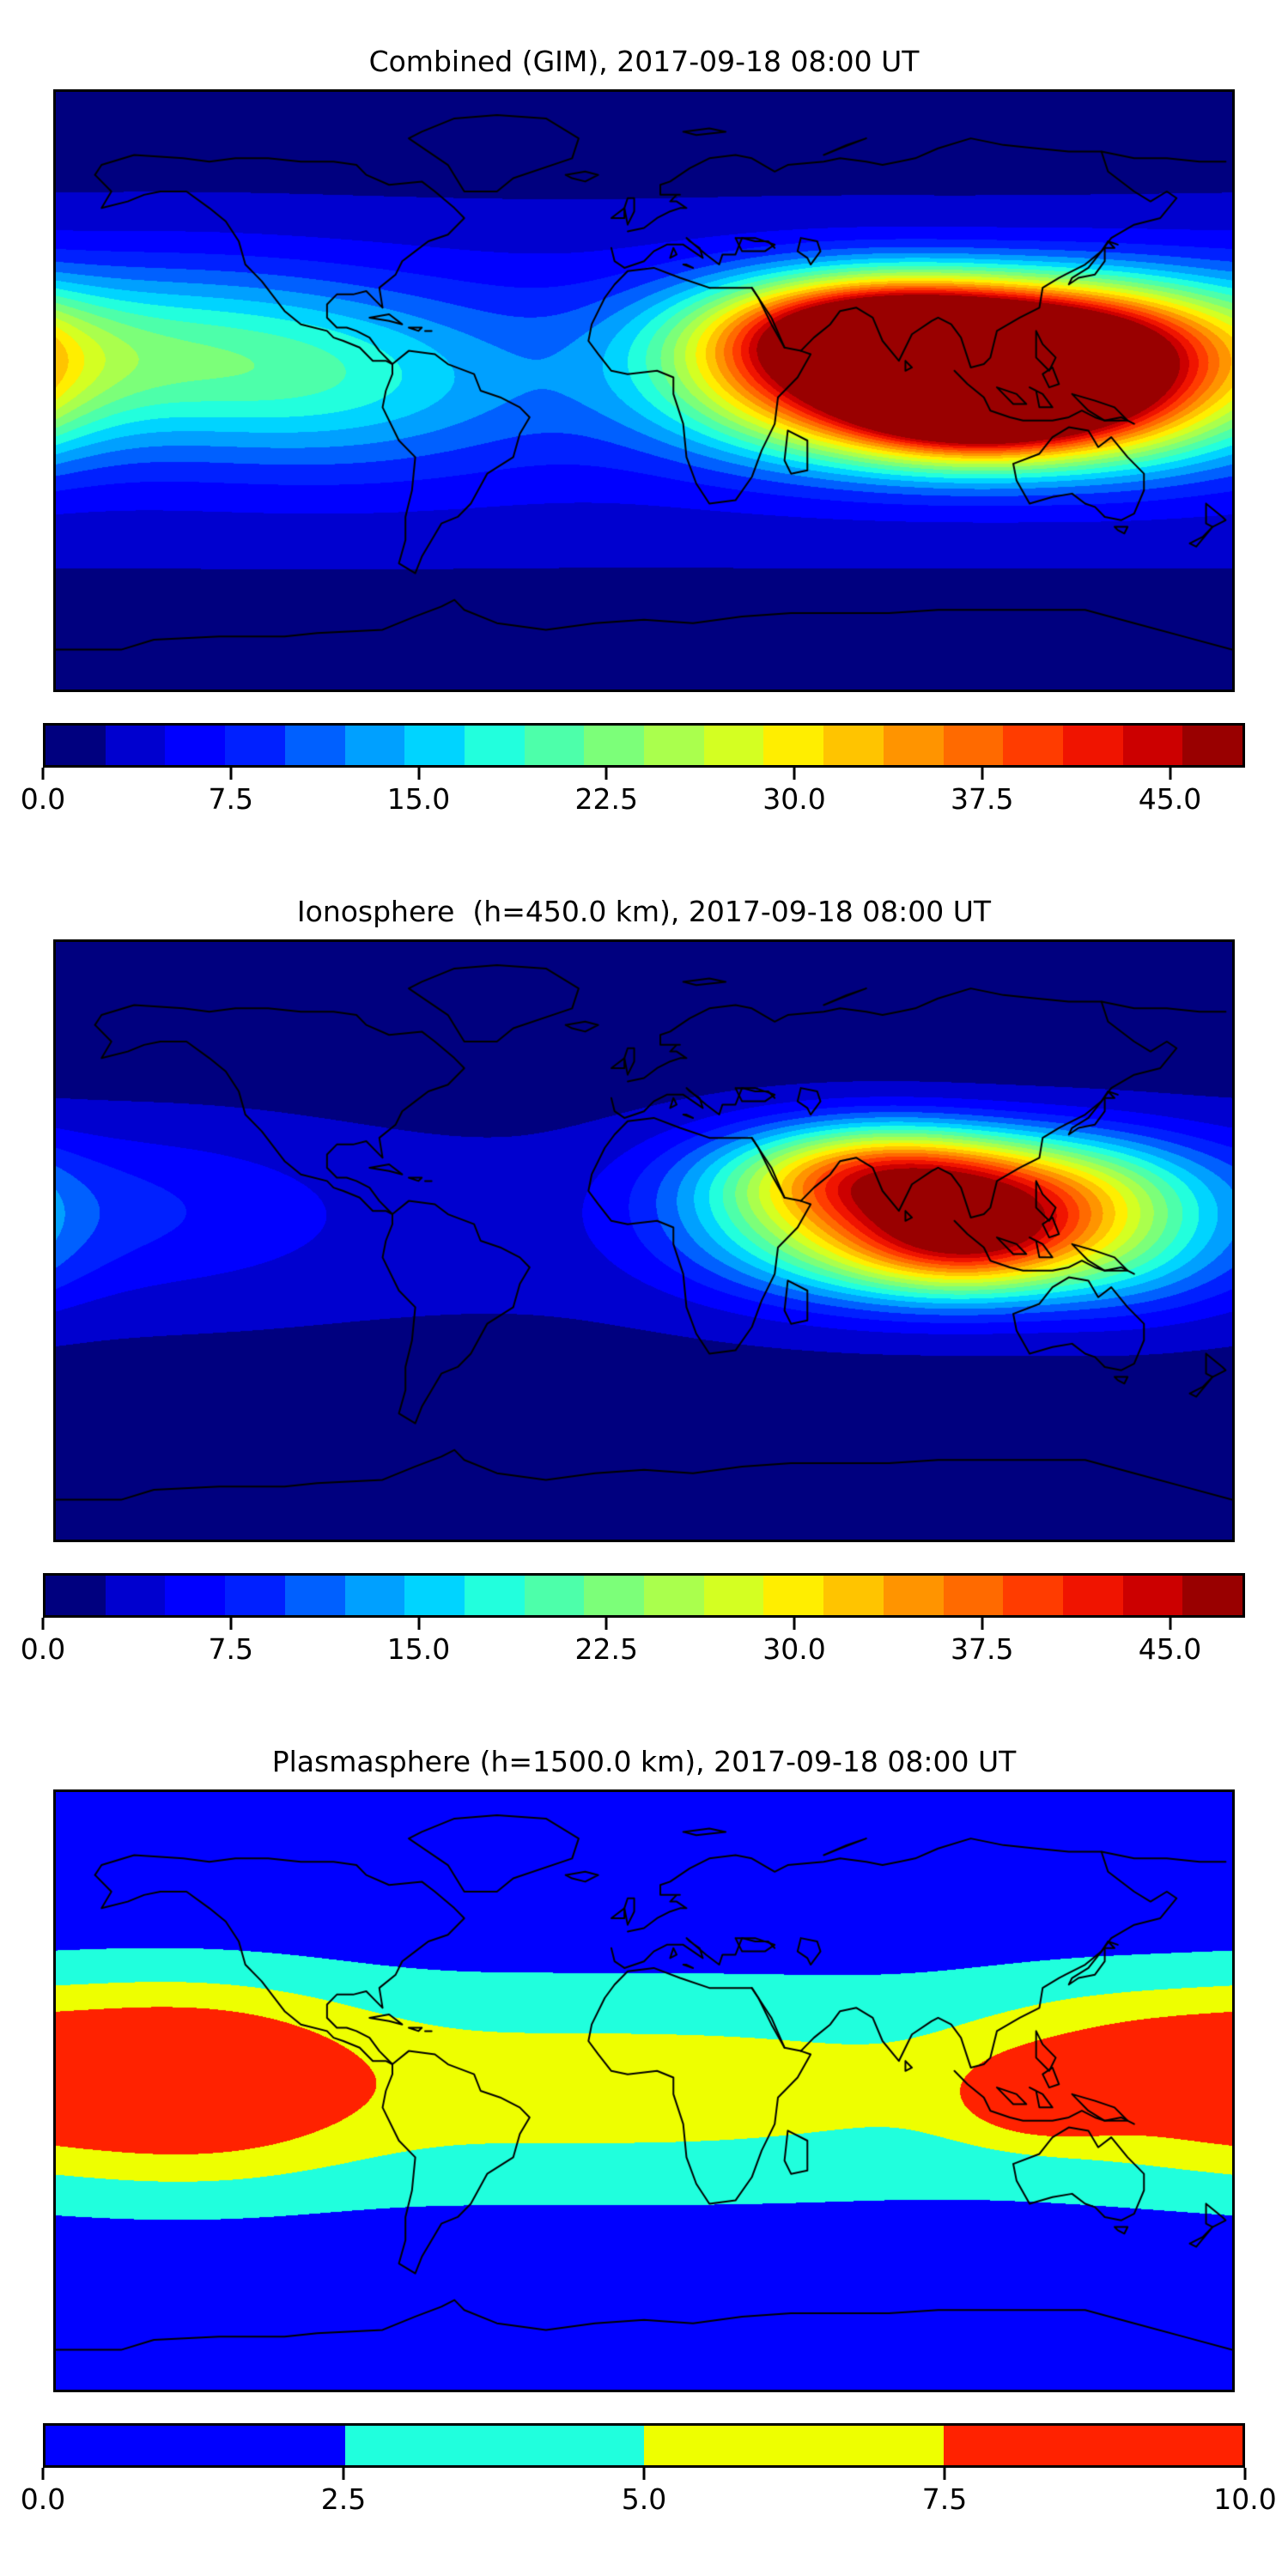 The image size is (1288, 2576). Describe the element at coordinates (644, 2499) in the screenshot. I see `colorbar-tick-label: 5.0` at that location.